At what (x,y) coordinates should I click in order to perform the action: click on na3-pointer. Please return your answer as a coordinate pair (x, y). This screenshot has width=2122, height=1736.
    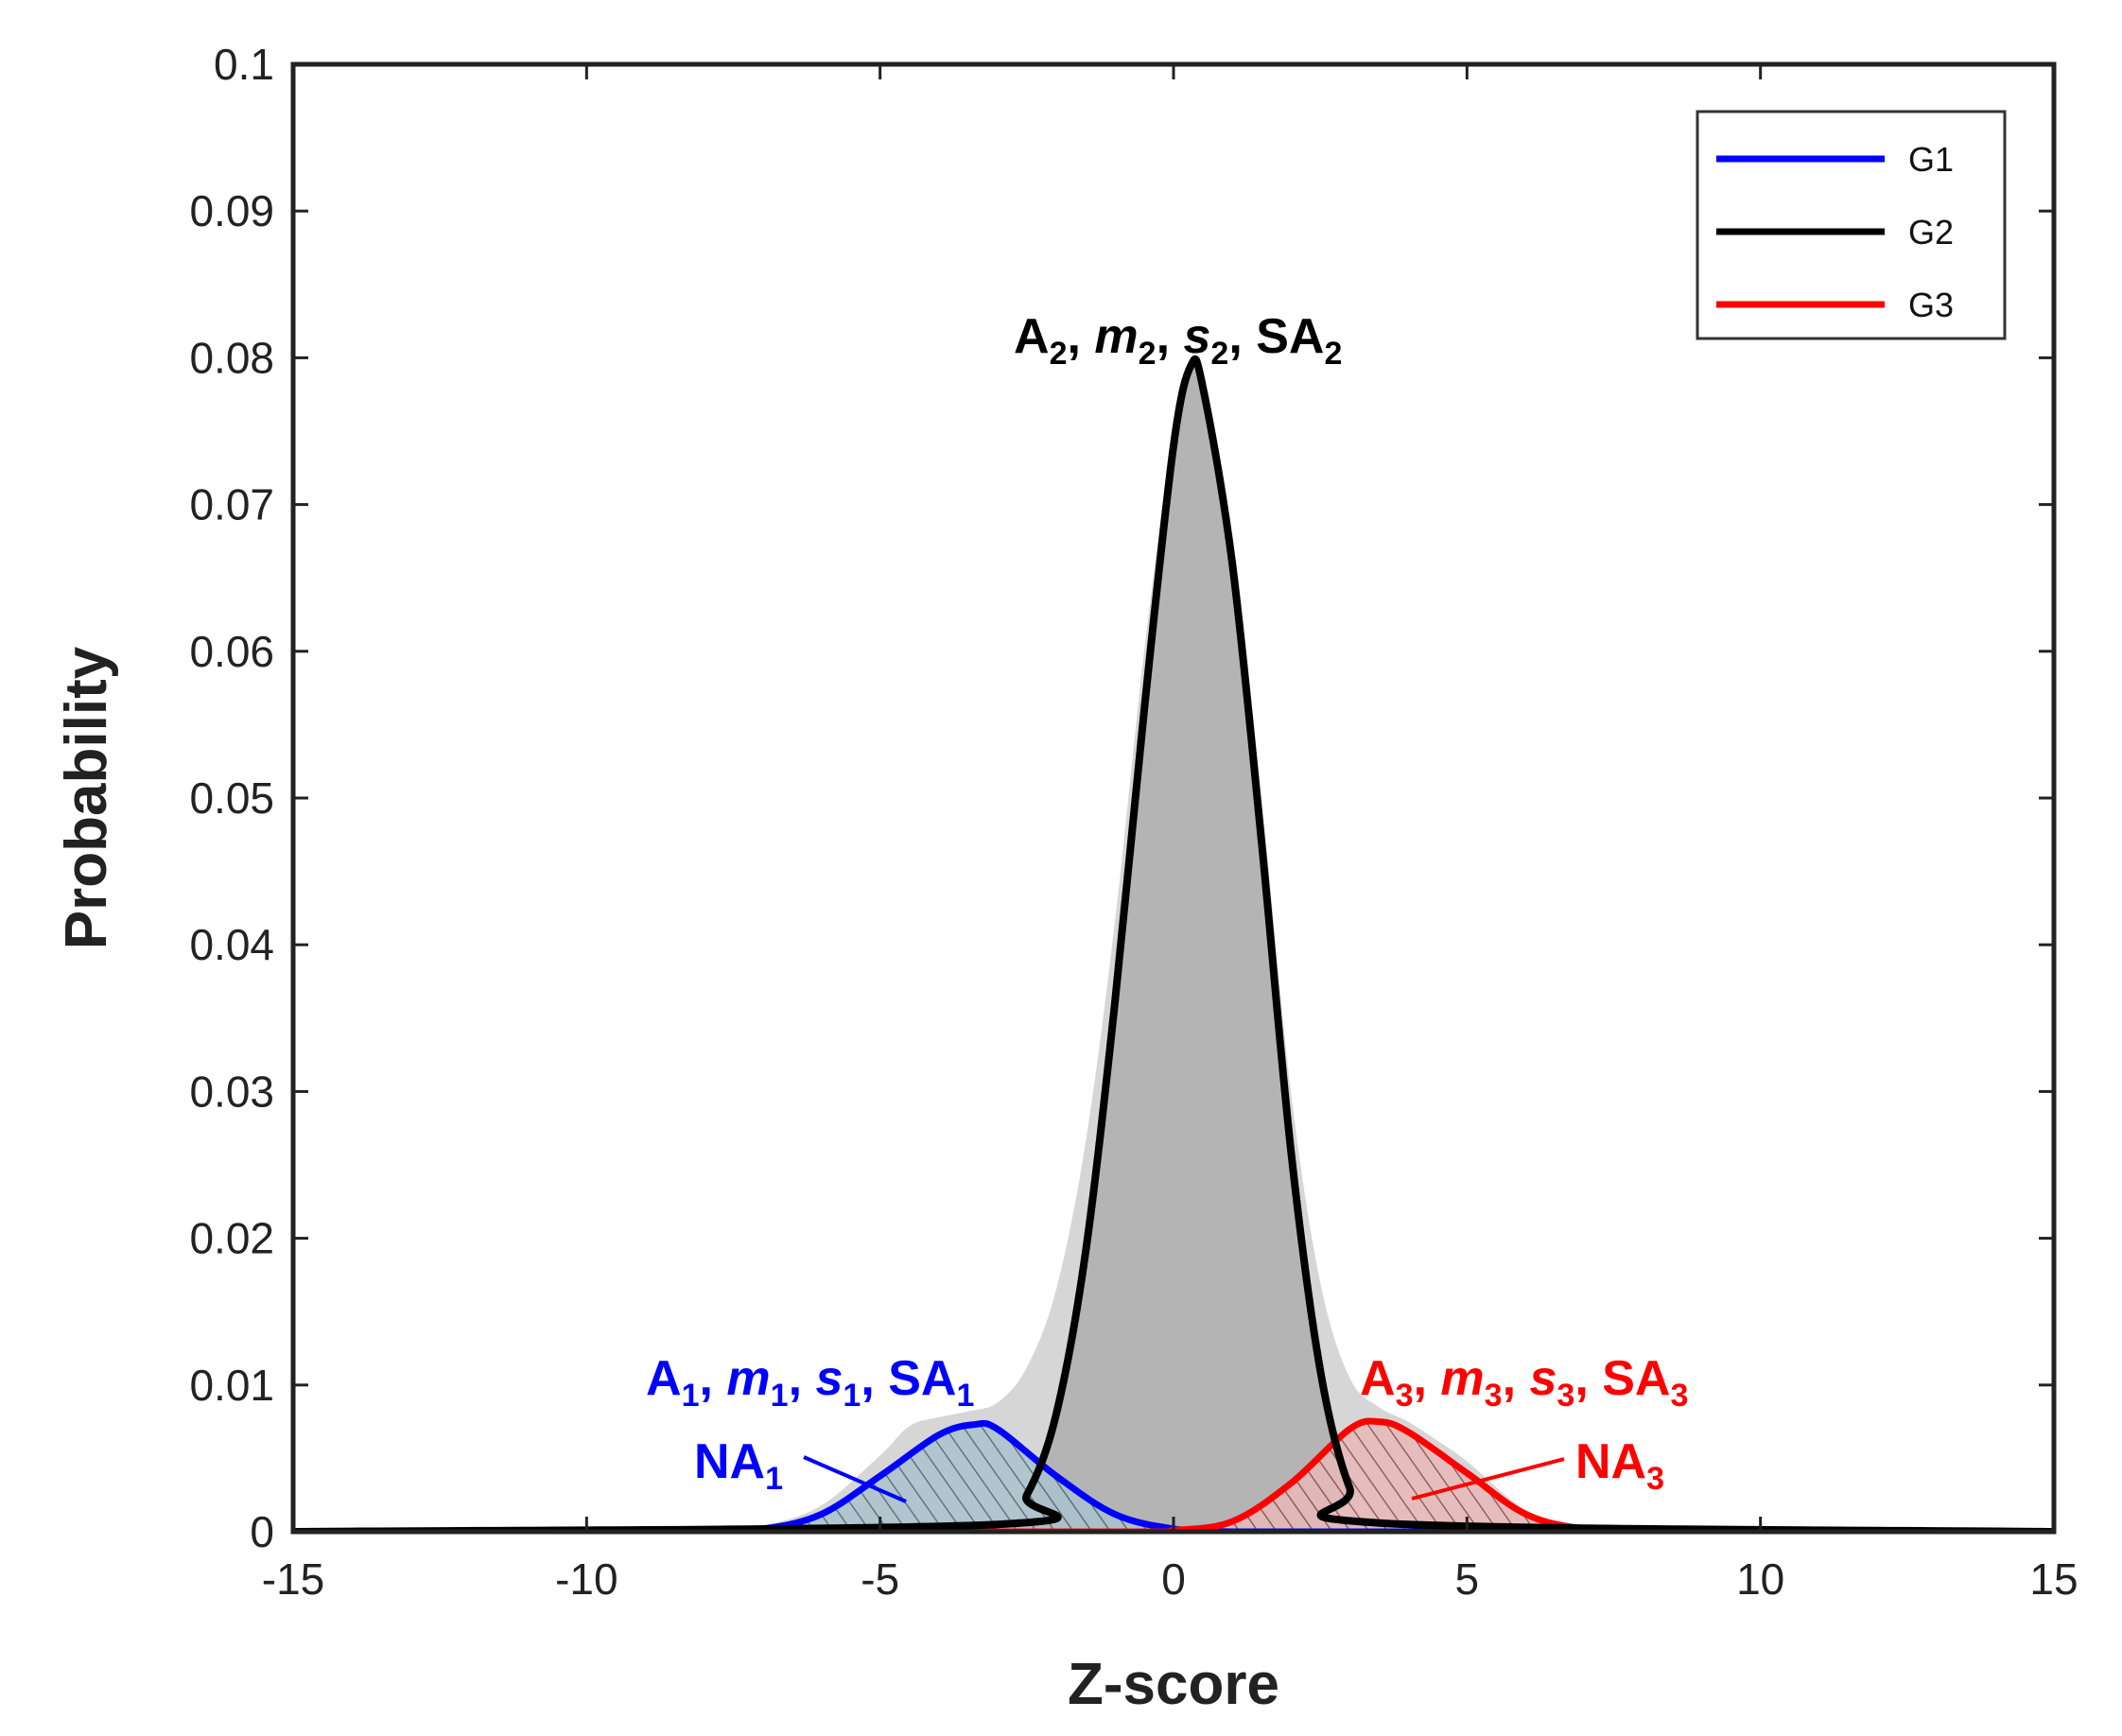
    Looking at the image, I should click on (1488, 1479).